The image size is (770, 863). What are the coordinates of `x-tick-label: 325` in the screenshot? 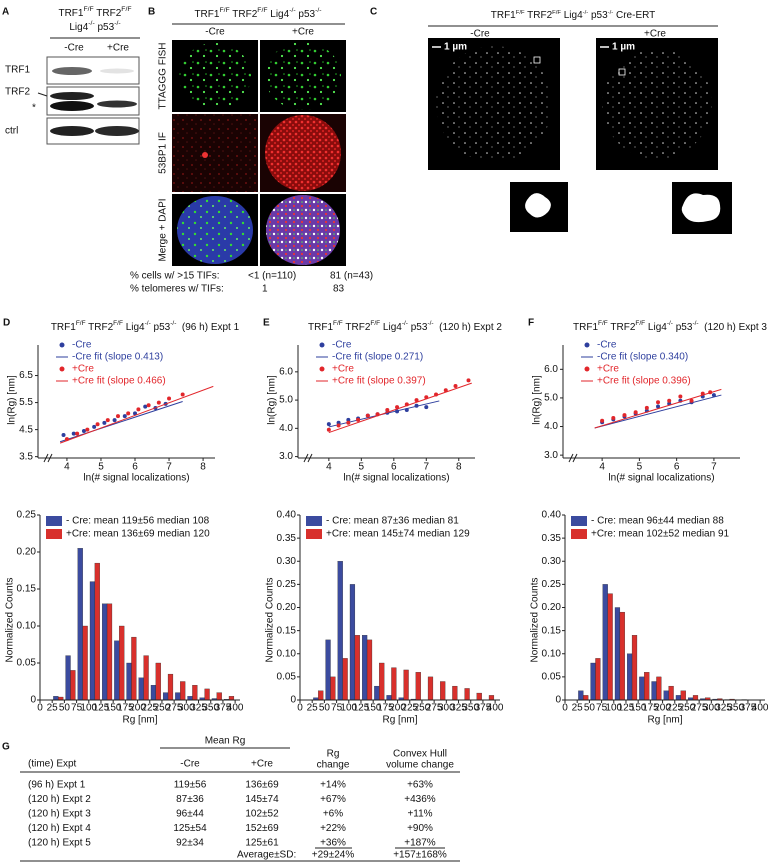 It's located at (198, 708).